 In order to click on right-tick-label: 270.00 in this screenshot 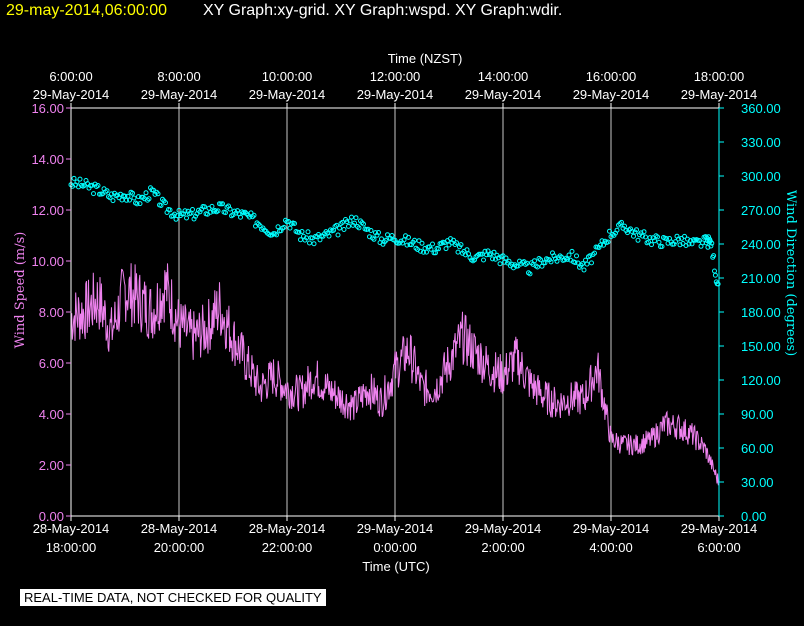, I will do `click(761, 210)`.